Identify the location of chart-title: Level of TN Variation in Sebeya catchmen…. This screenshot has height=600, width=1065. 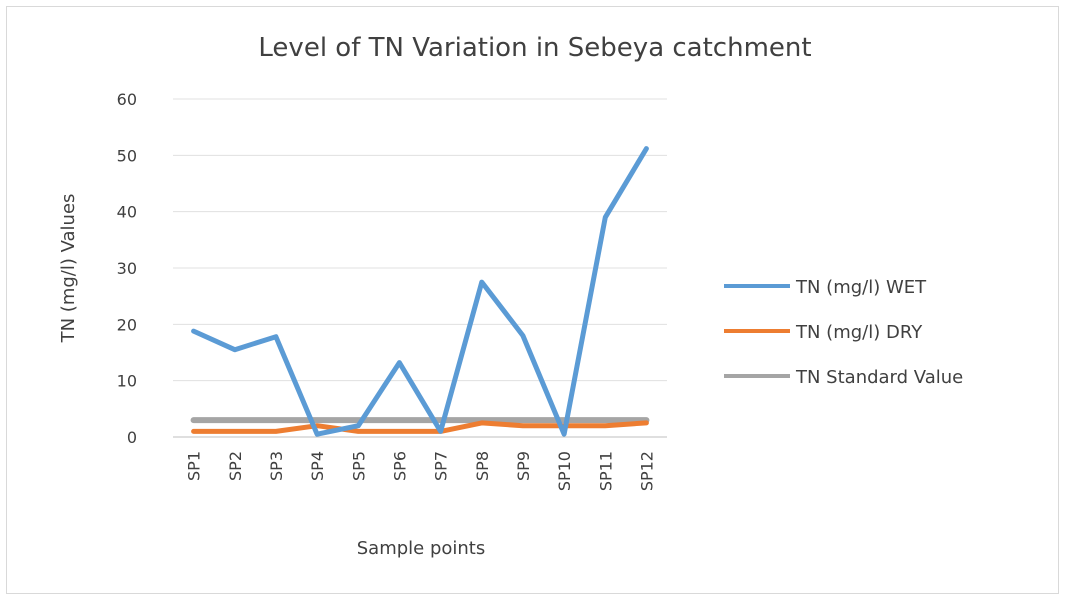
(534, 48).